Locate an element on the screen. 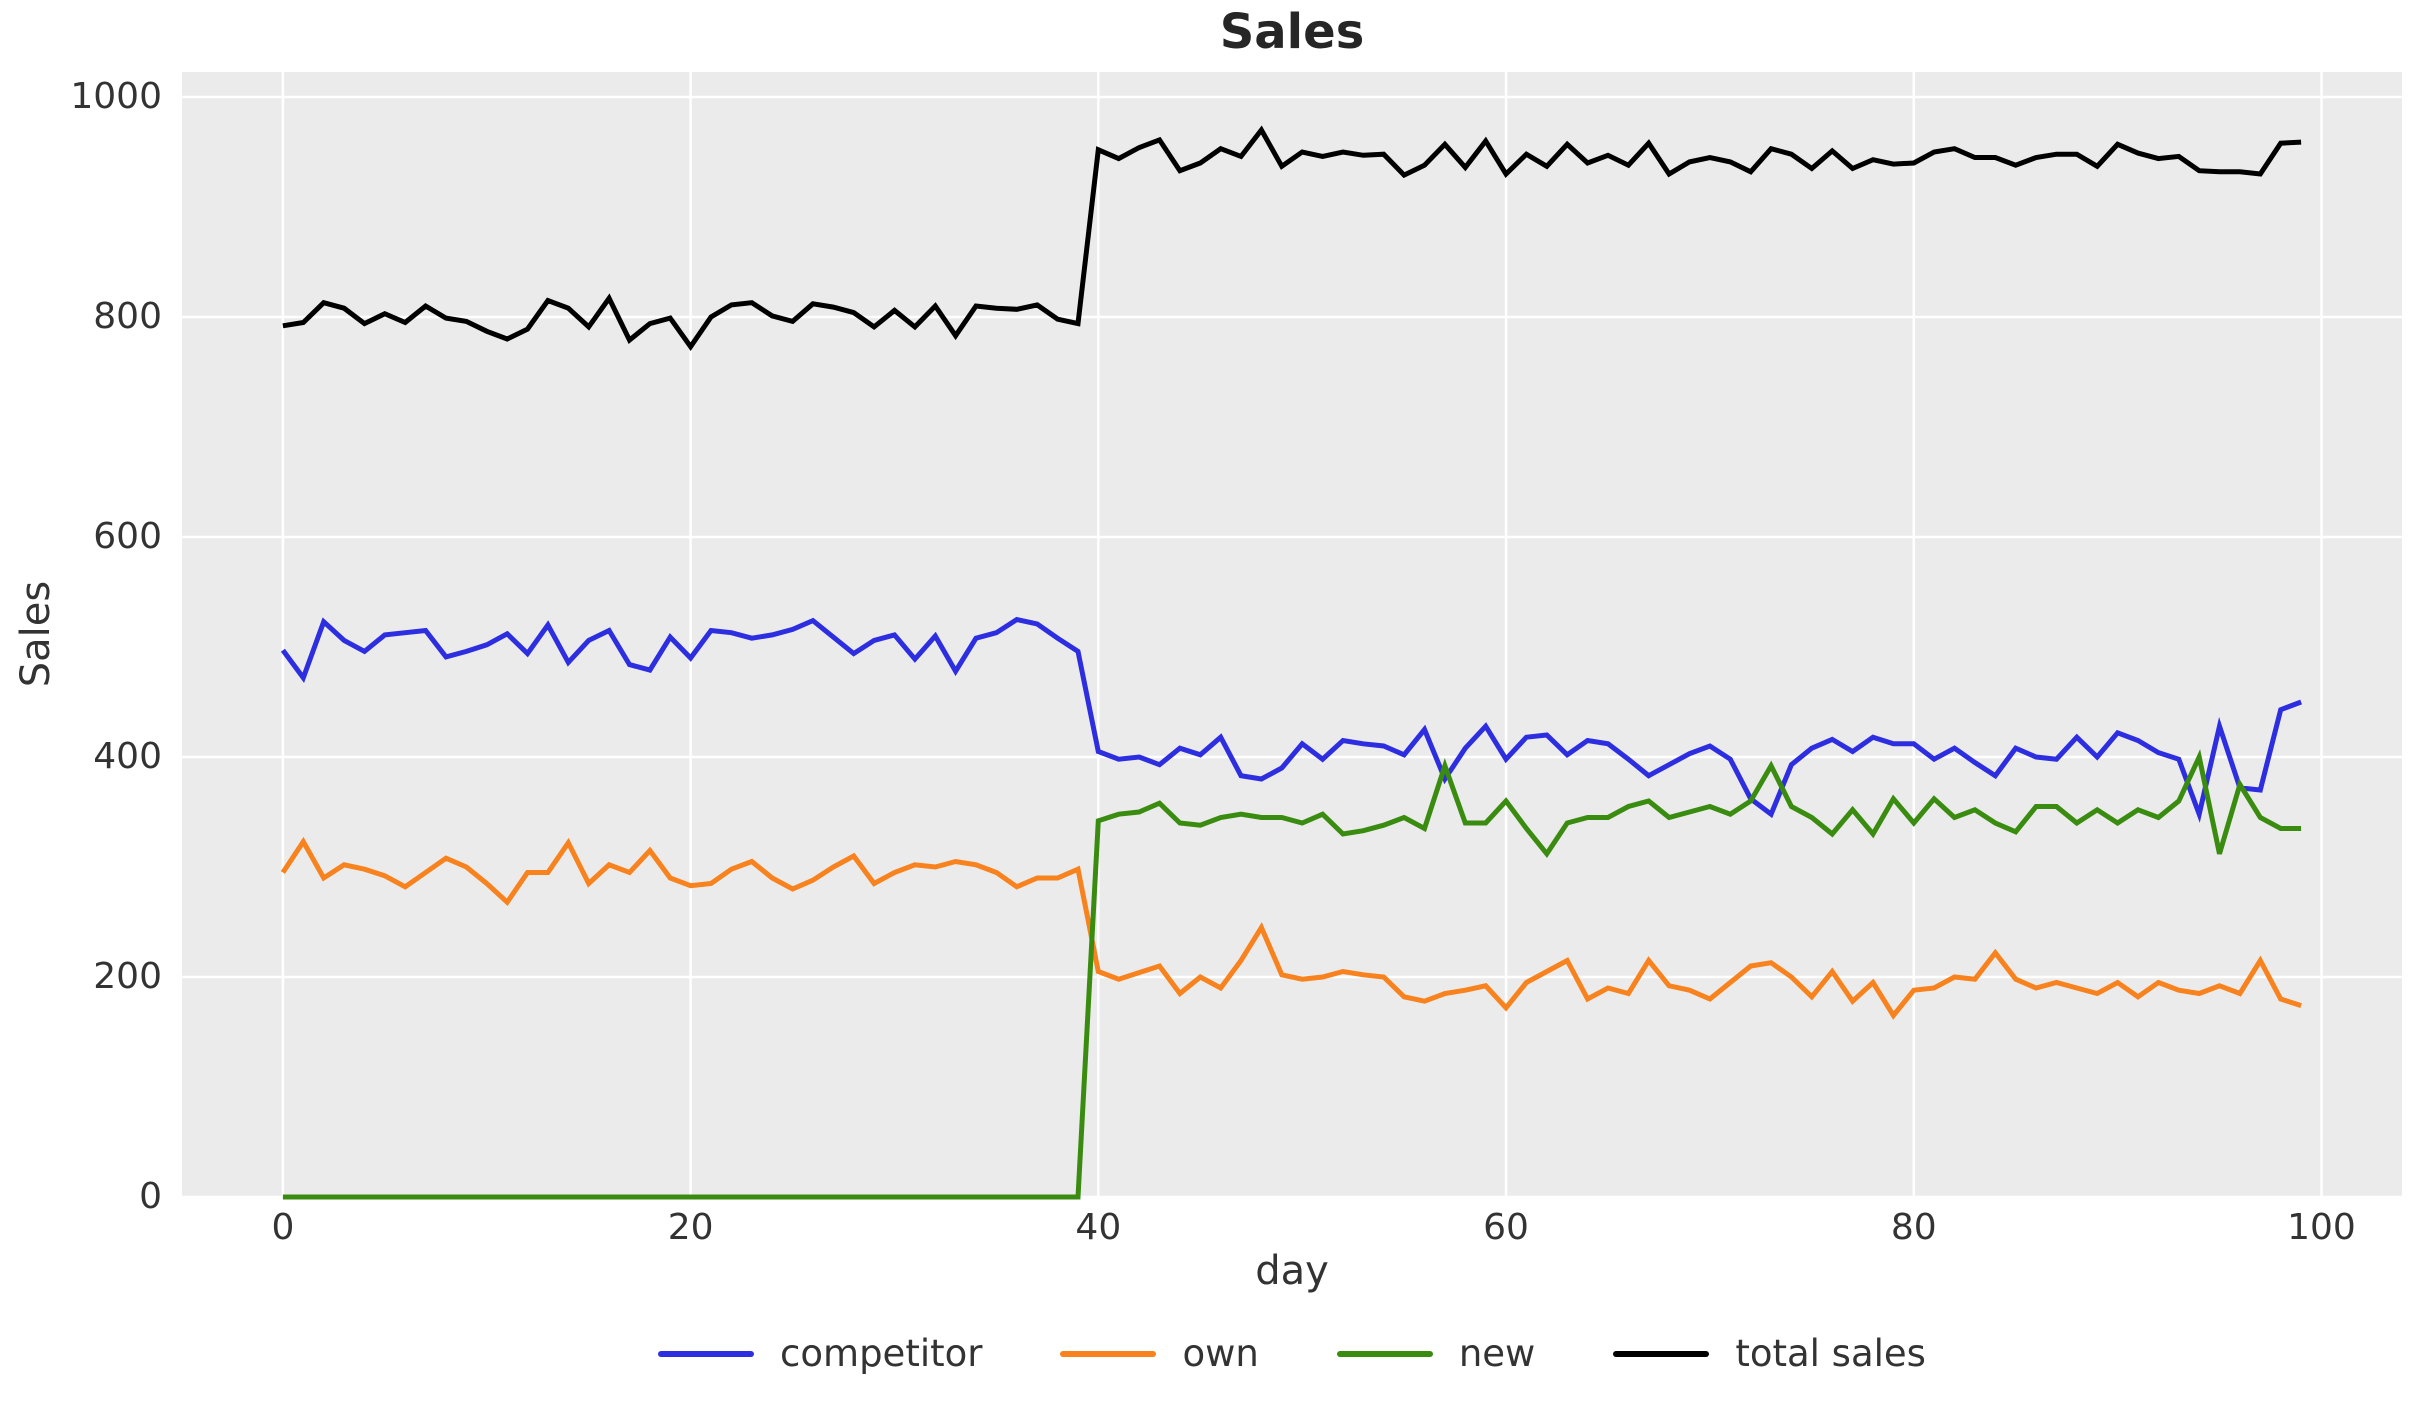 This screenshot has height=1423, width=2423. y-tick-label: 800 is located at coordinates (127, 316).